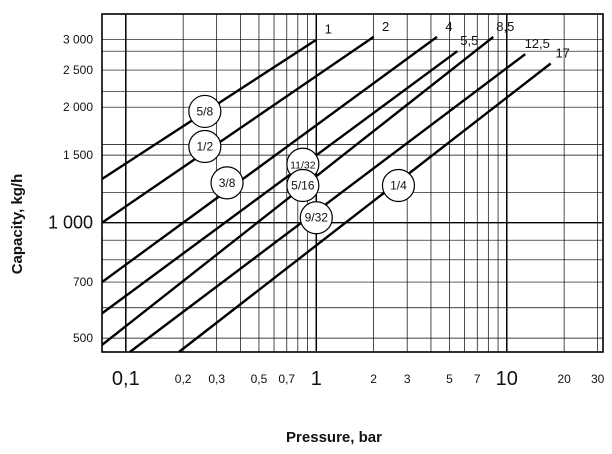 The width and height of the screenshot is (612, 454). What do you see at coordinates (505, 26) in the screenshot?
I see `series-label-8-5: 8,5` at bounding box center [505, 26].